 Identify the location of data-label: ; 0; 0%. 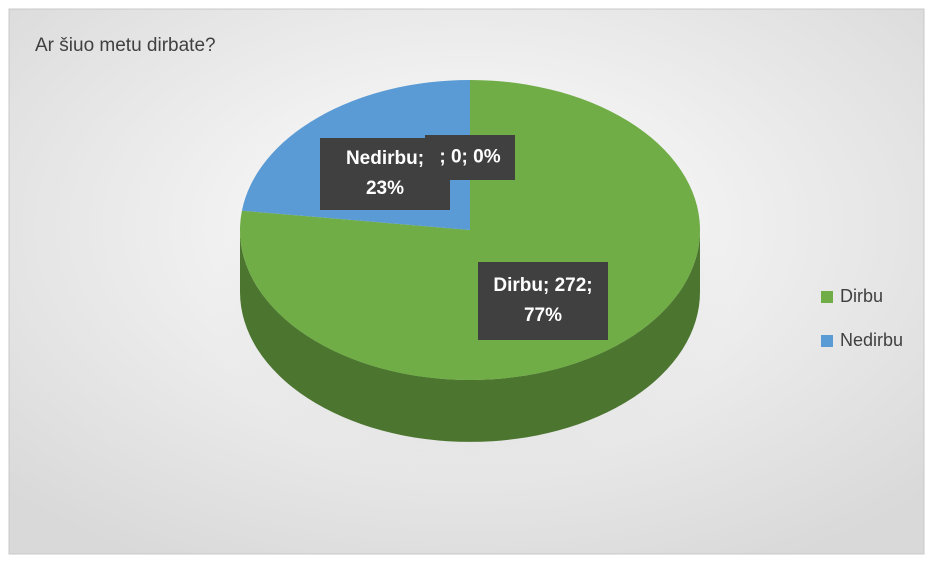
(469, 157).